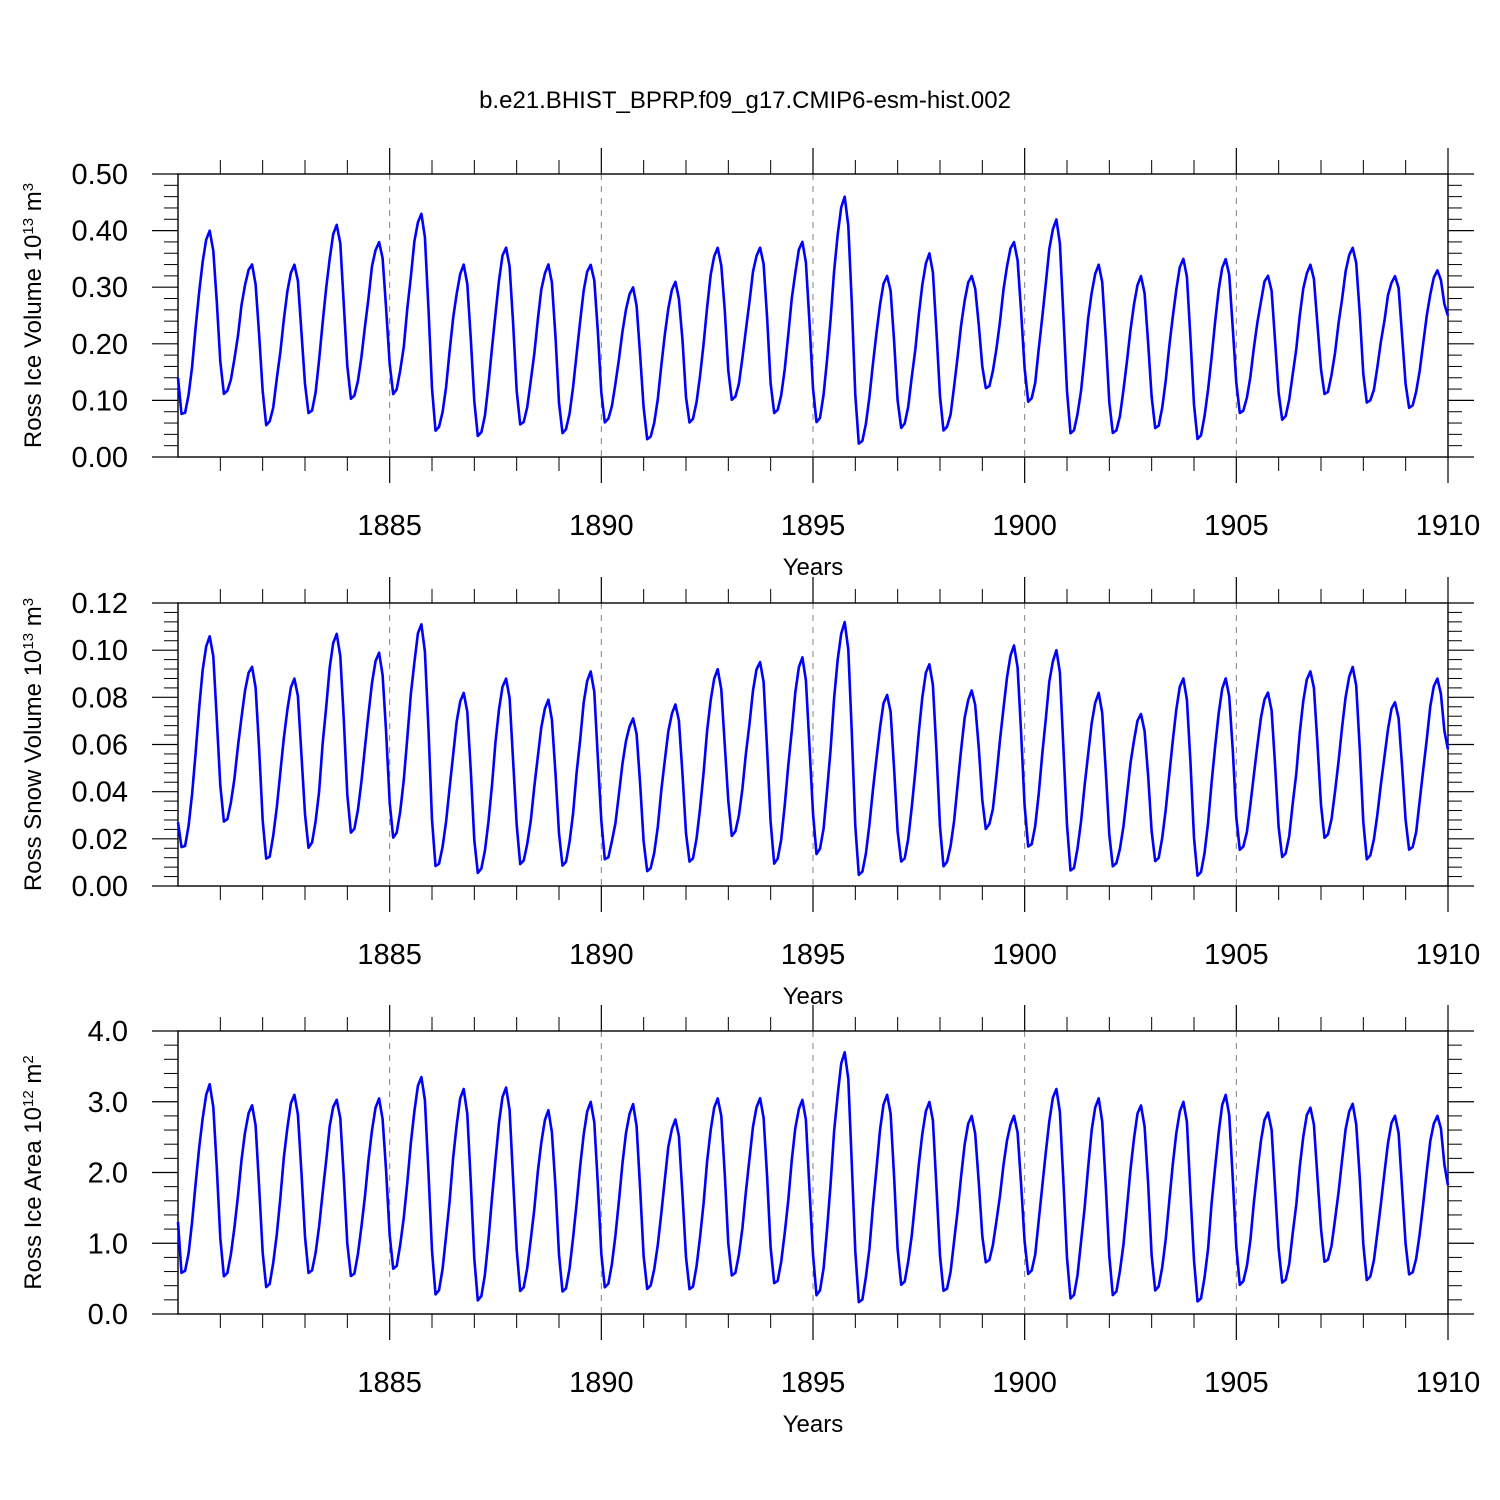 The width and height of the screenshot is (1500, 1500). I want to click on y-tick-label: 4.0, so click(108, 1032).